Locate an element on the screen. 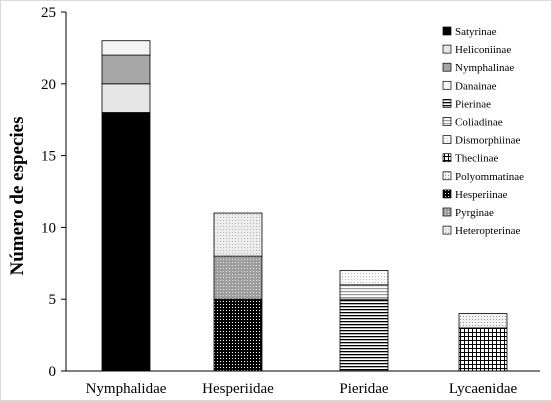 The image size is (552, 401). y-axis-label: Número de especies is located at coordinates (17, 195).